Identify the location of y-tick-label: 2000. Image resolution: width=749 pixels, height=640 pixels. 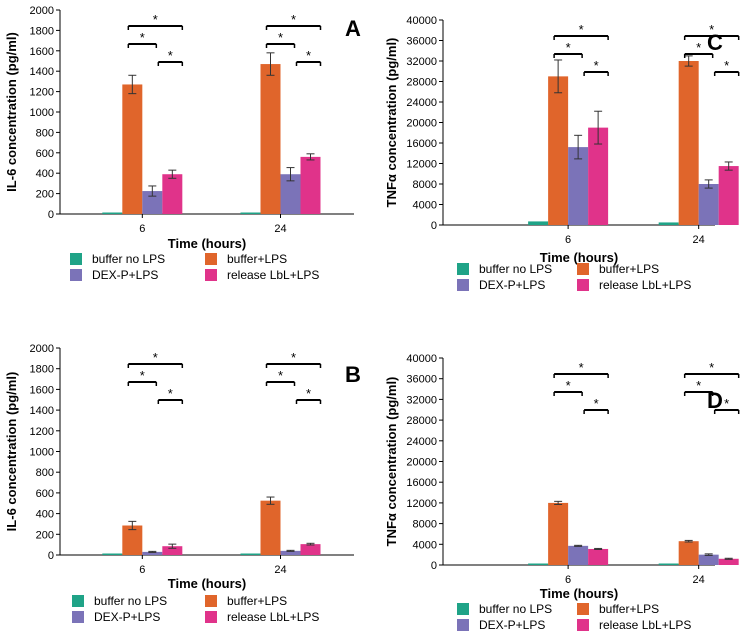
(42, 11).